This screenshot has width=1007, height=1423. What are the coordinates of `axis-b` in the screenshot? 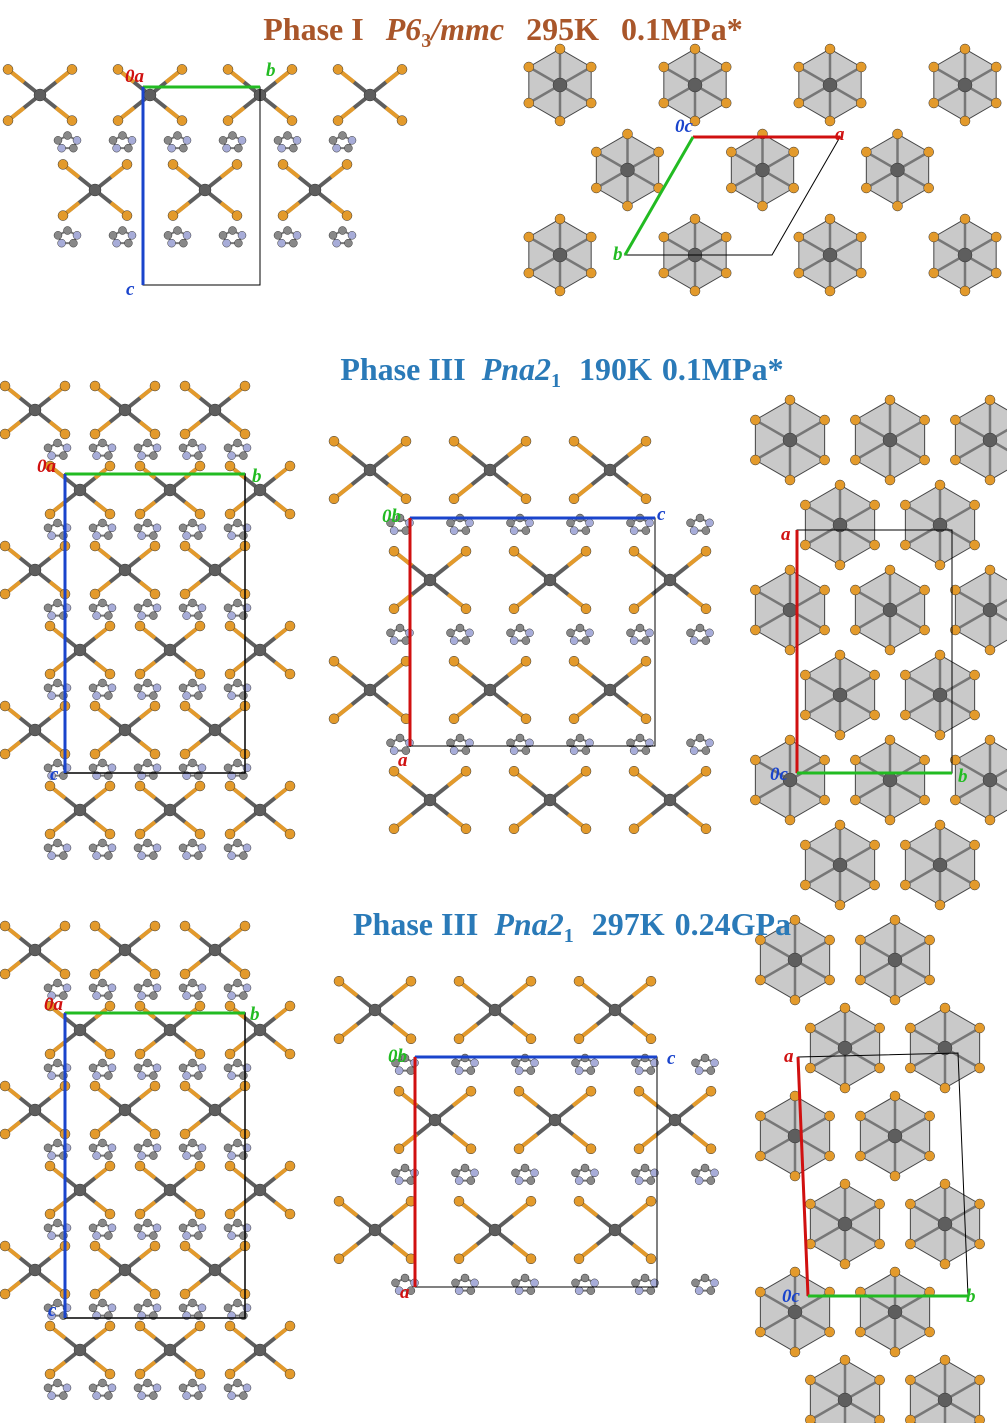 It's located at (659, 196).